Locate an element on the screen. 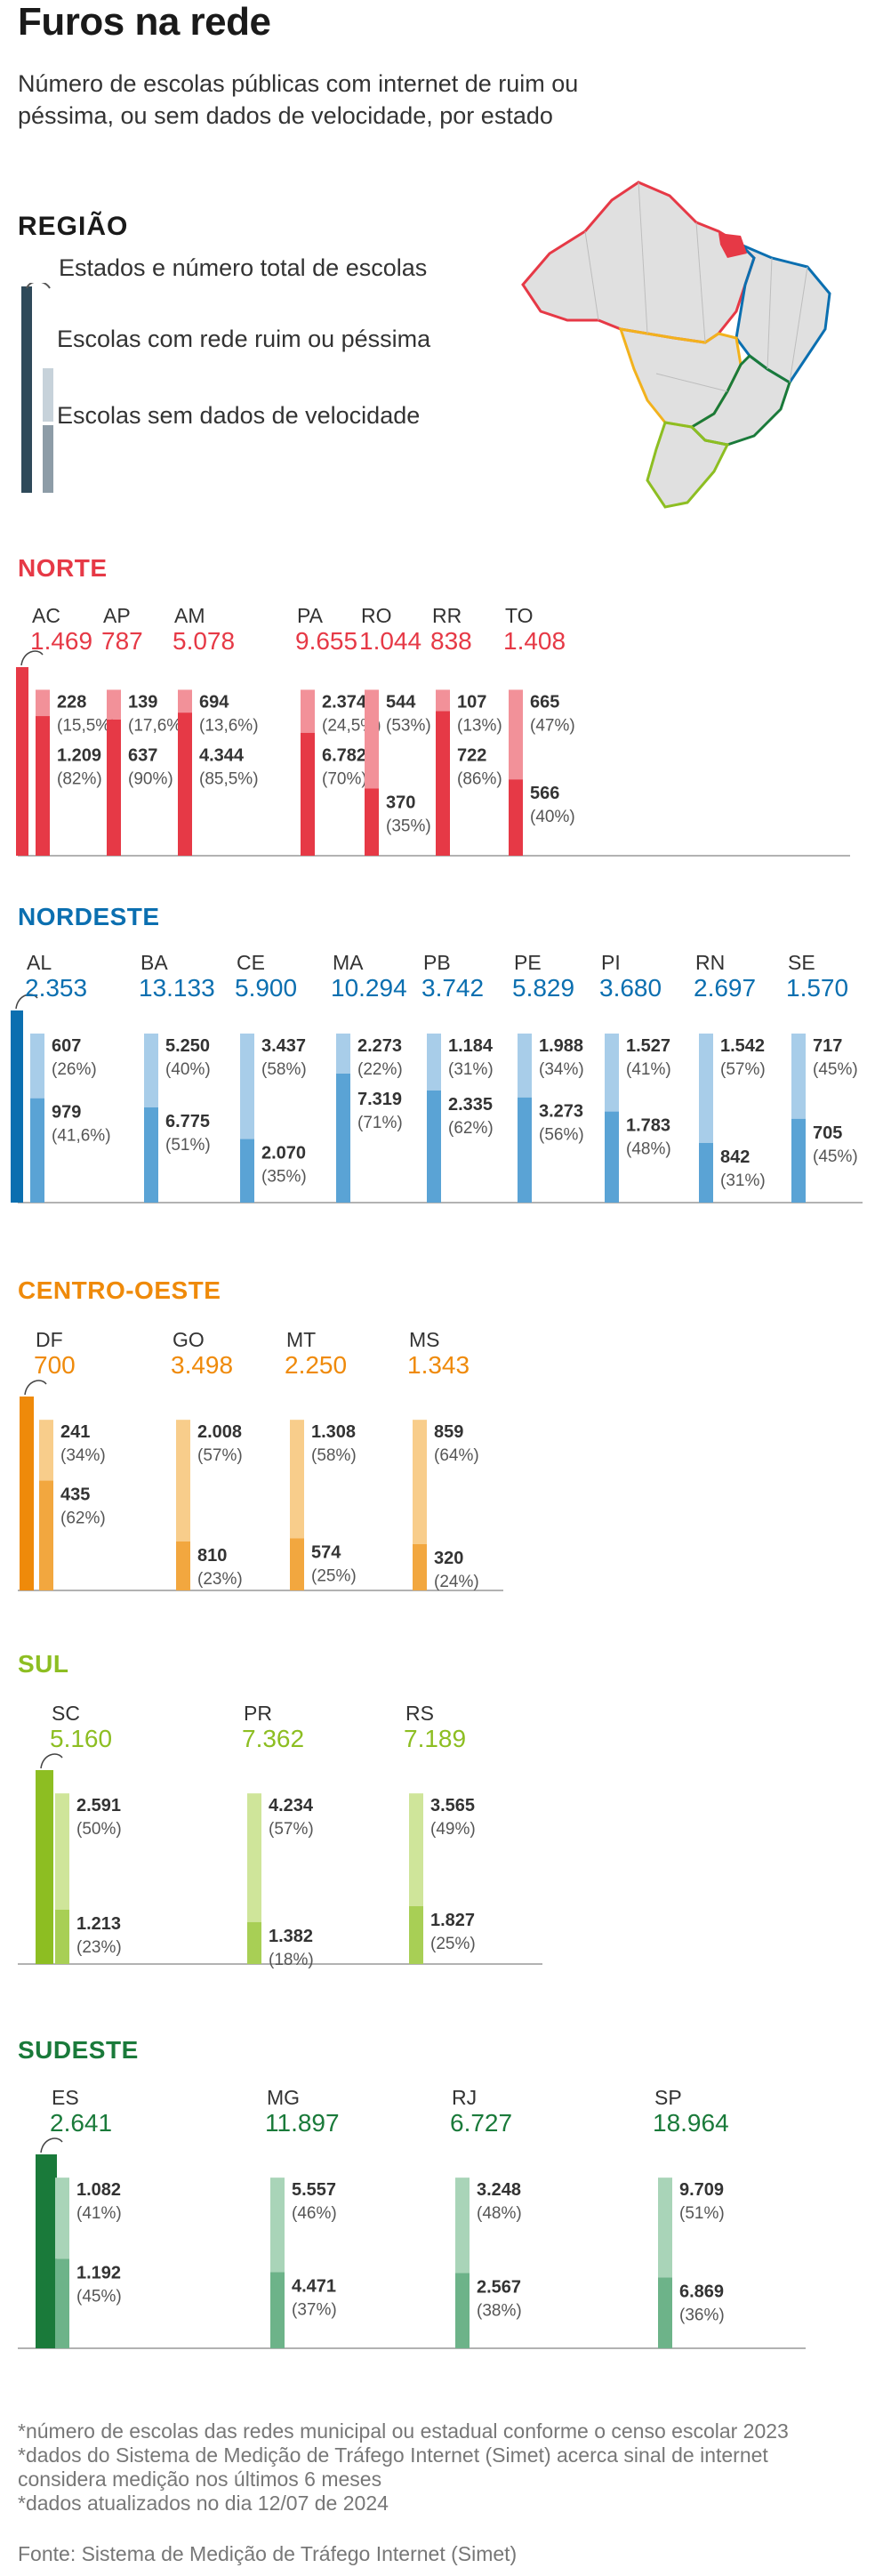  state-total-SC: 5.160 is located at coordinates (81, 1738).